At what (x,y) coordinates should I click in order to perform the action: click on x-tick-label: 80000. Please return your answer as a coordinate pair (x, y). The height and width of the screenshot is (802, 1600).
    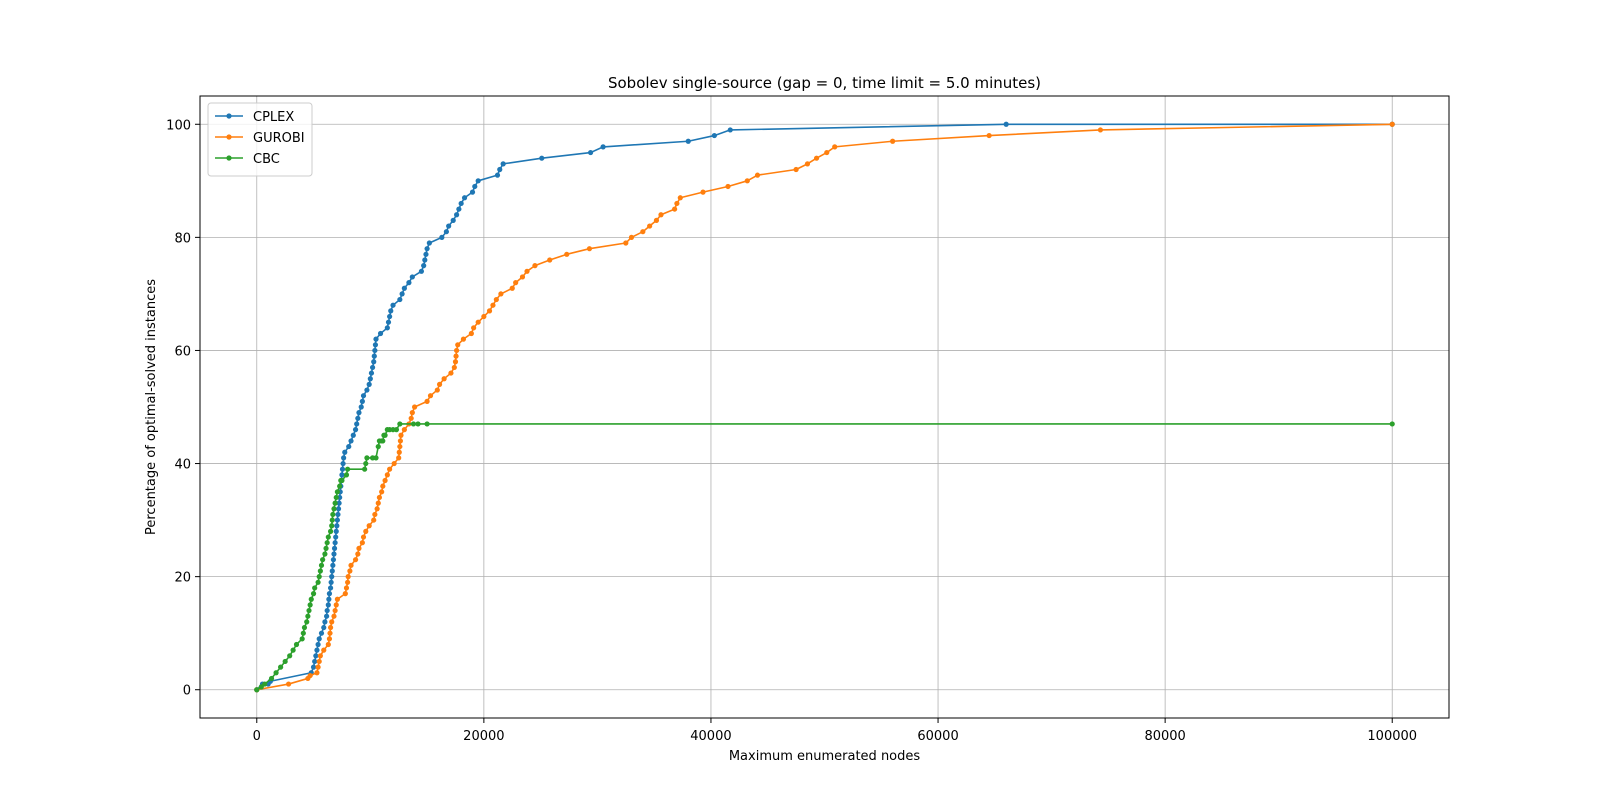
    Looking at the image, I should click on (1164, 736).